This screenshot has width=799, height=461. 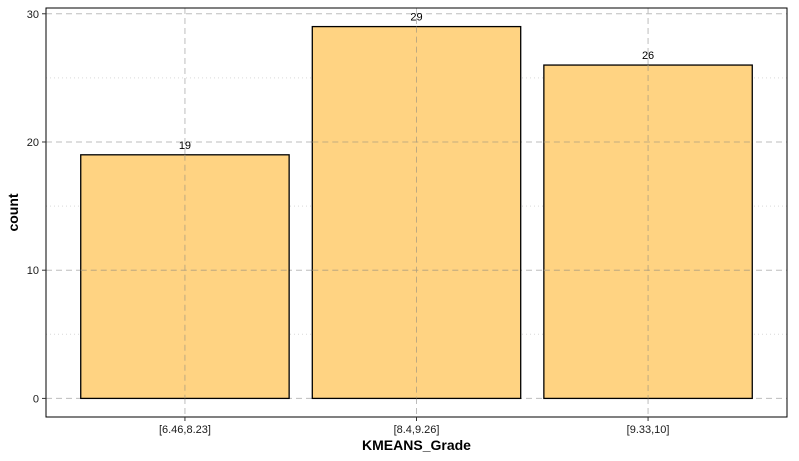 What do you see at coordinates (185, 146) in the screenshot?
I see `data-label: 19` at bounding box center [185, 146].